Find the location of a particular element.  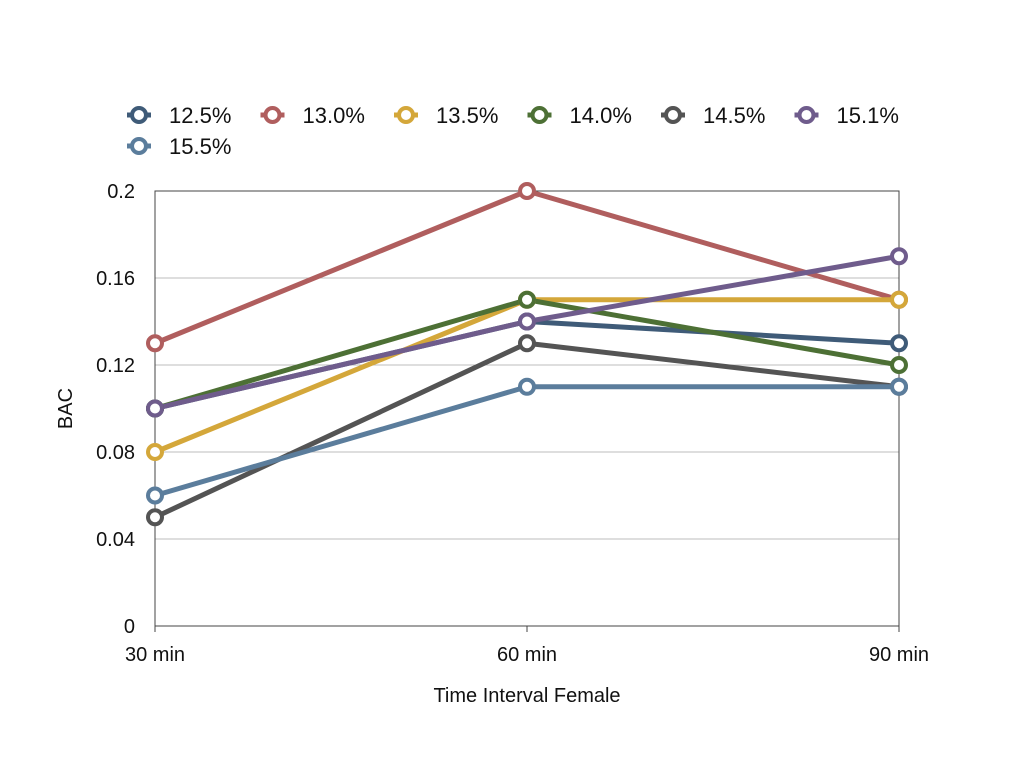

y-tick-label: 0.04 is located at coordinates (115, 540).